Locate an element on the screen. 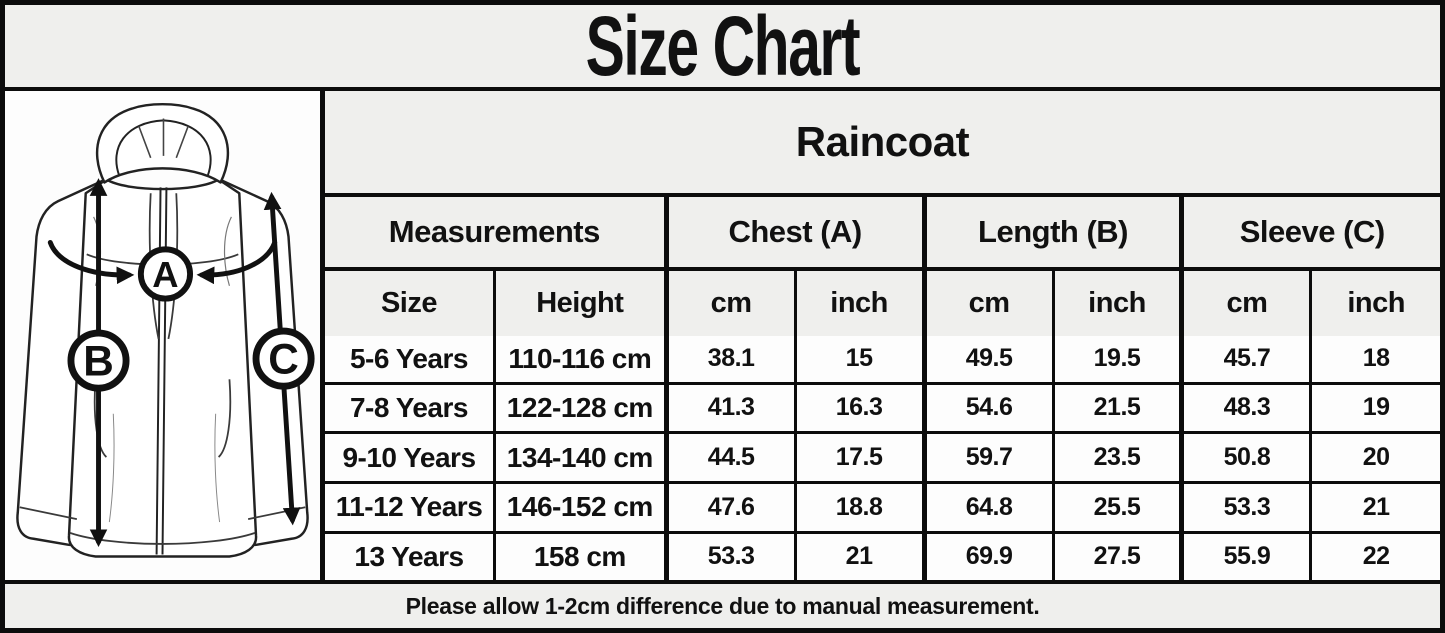 This screenshot has width=1445, height=633. size-cell: 21.5 is located at coordinates (1117, 408).